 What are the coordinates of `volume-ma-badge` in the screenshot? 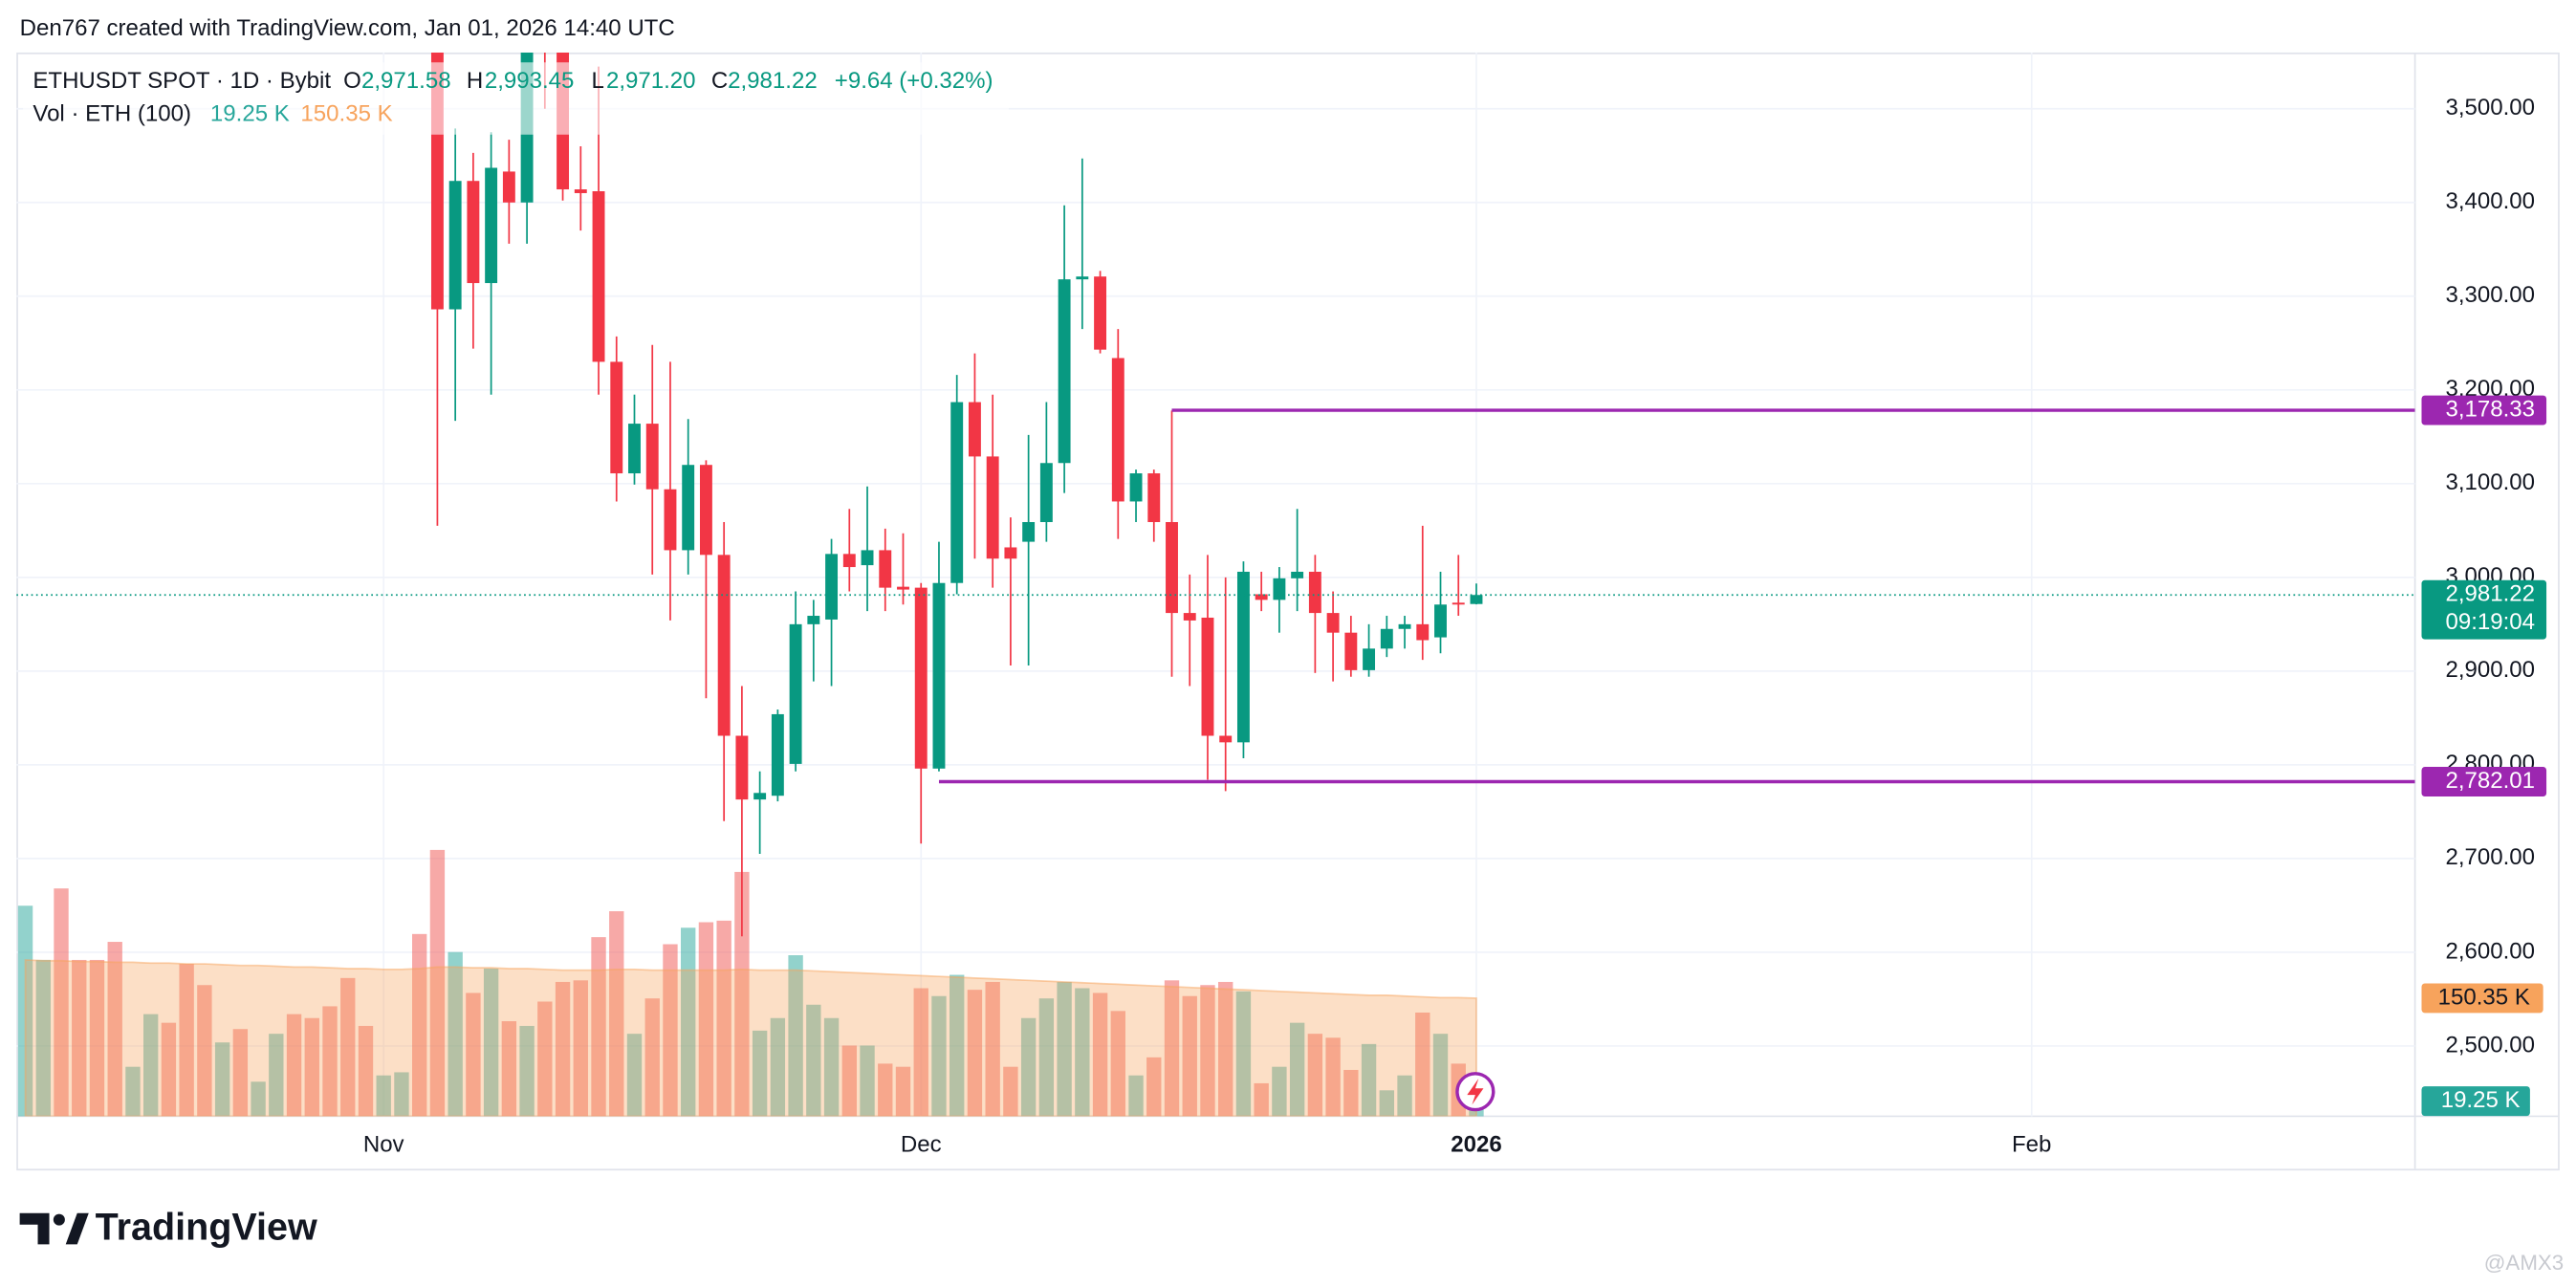 It's located at (2482, 999).